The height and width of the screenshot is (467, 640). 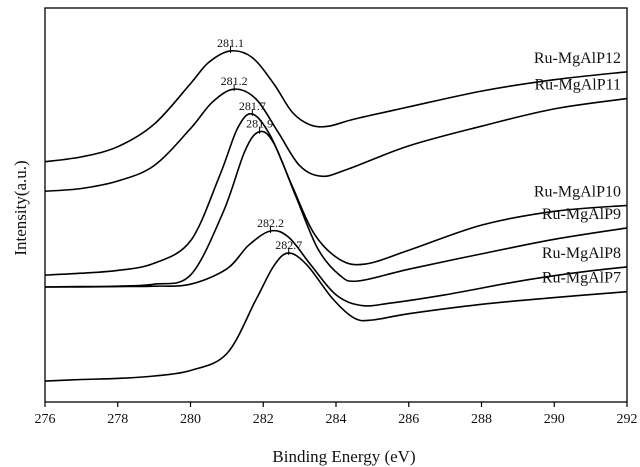 What do you see at coordinates (481, 419) in the screenshot?
I see `x-tick-label-288: 288` at bounding box center [481, 419].